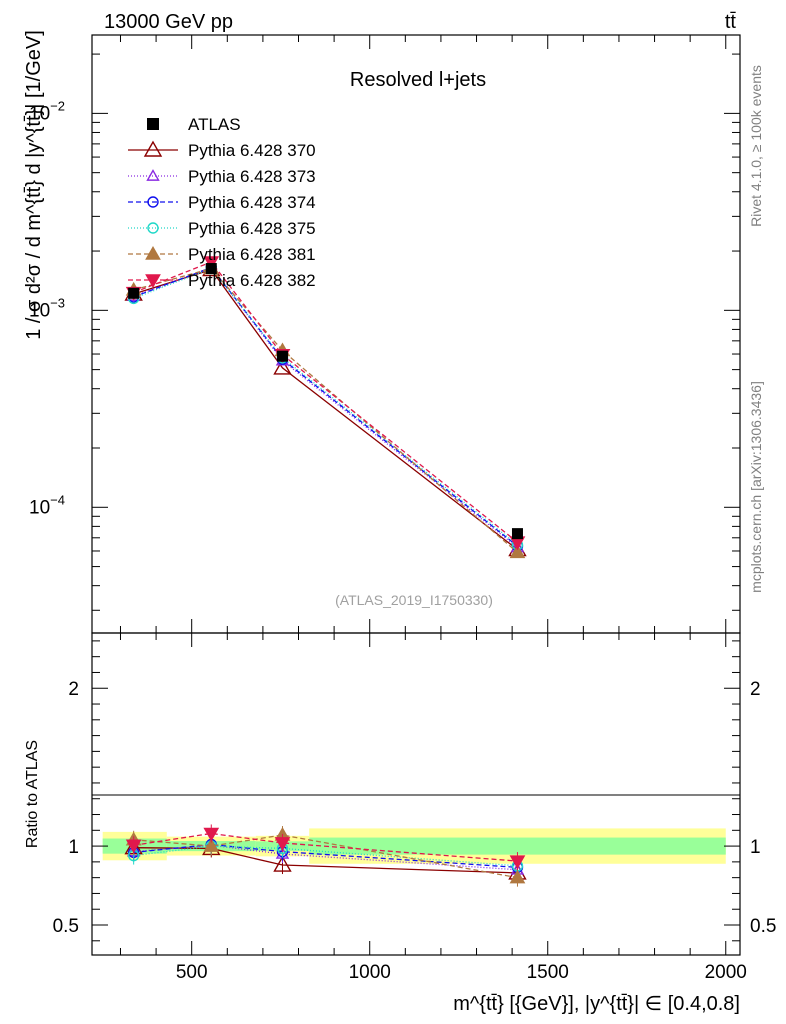 This screenshot has height=1024, width=786. I want to click on atlas-data-layer, so click(325, 401).